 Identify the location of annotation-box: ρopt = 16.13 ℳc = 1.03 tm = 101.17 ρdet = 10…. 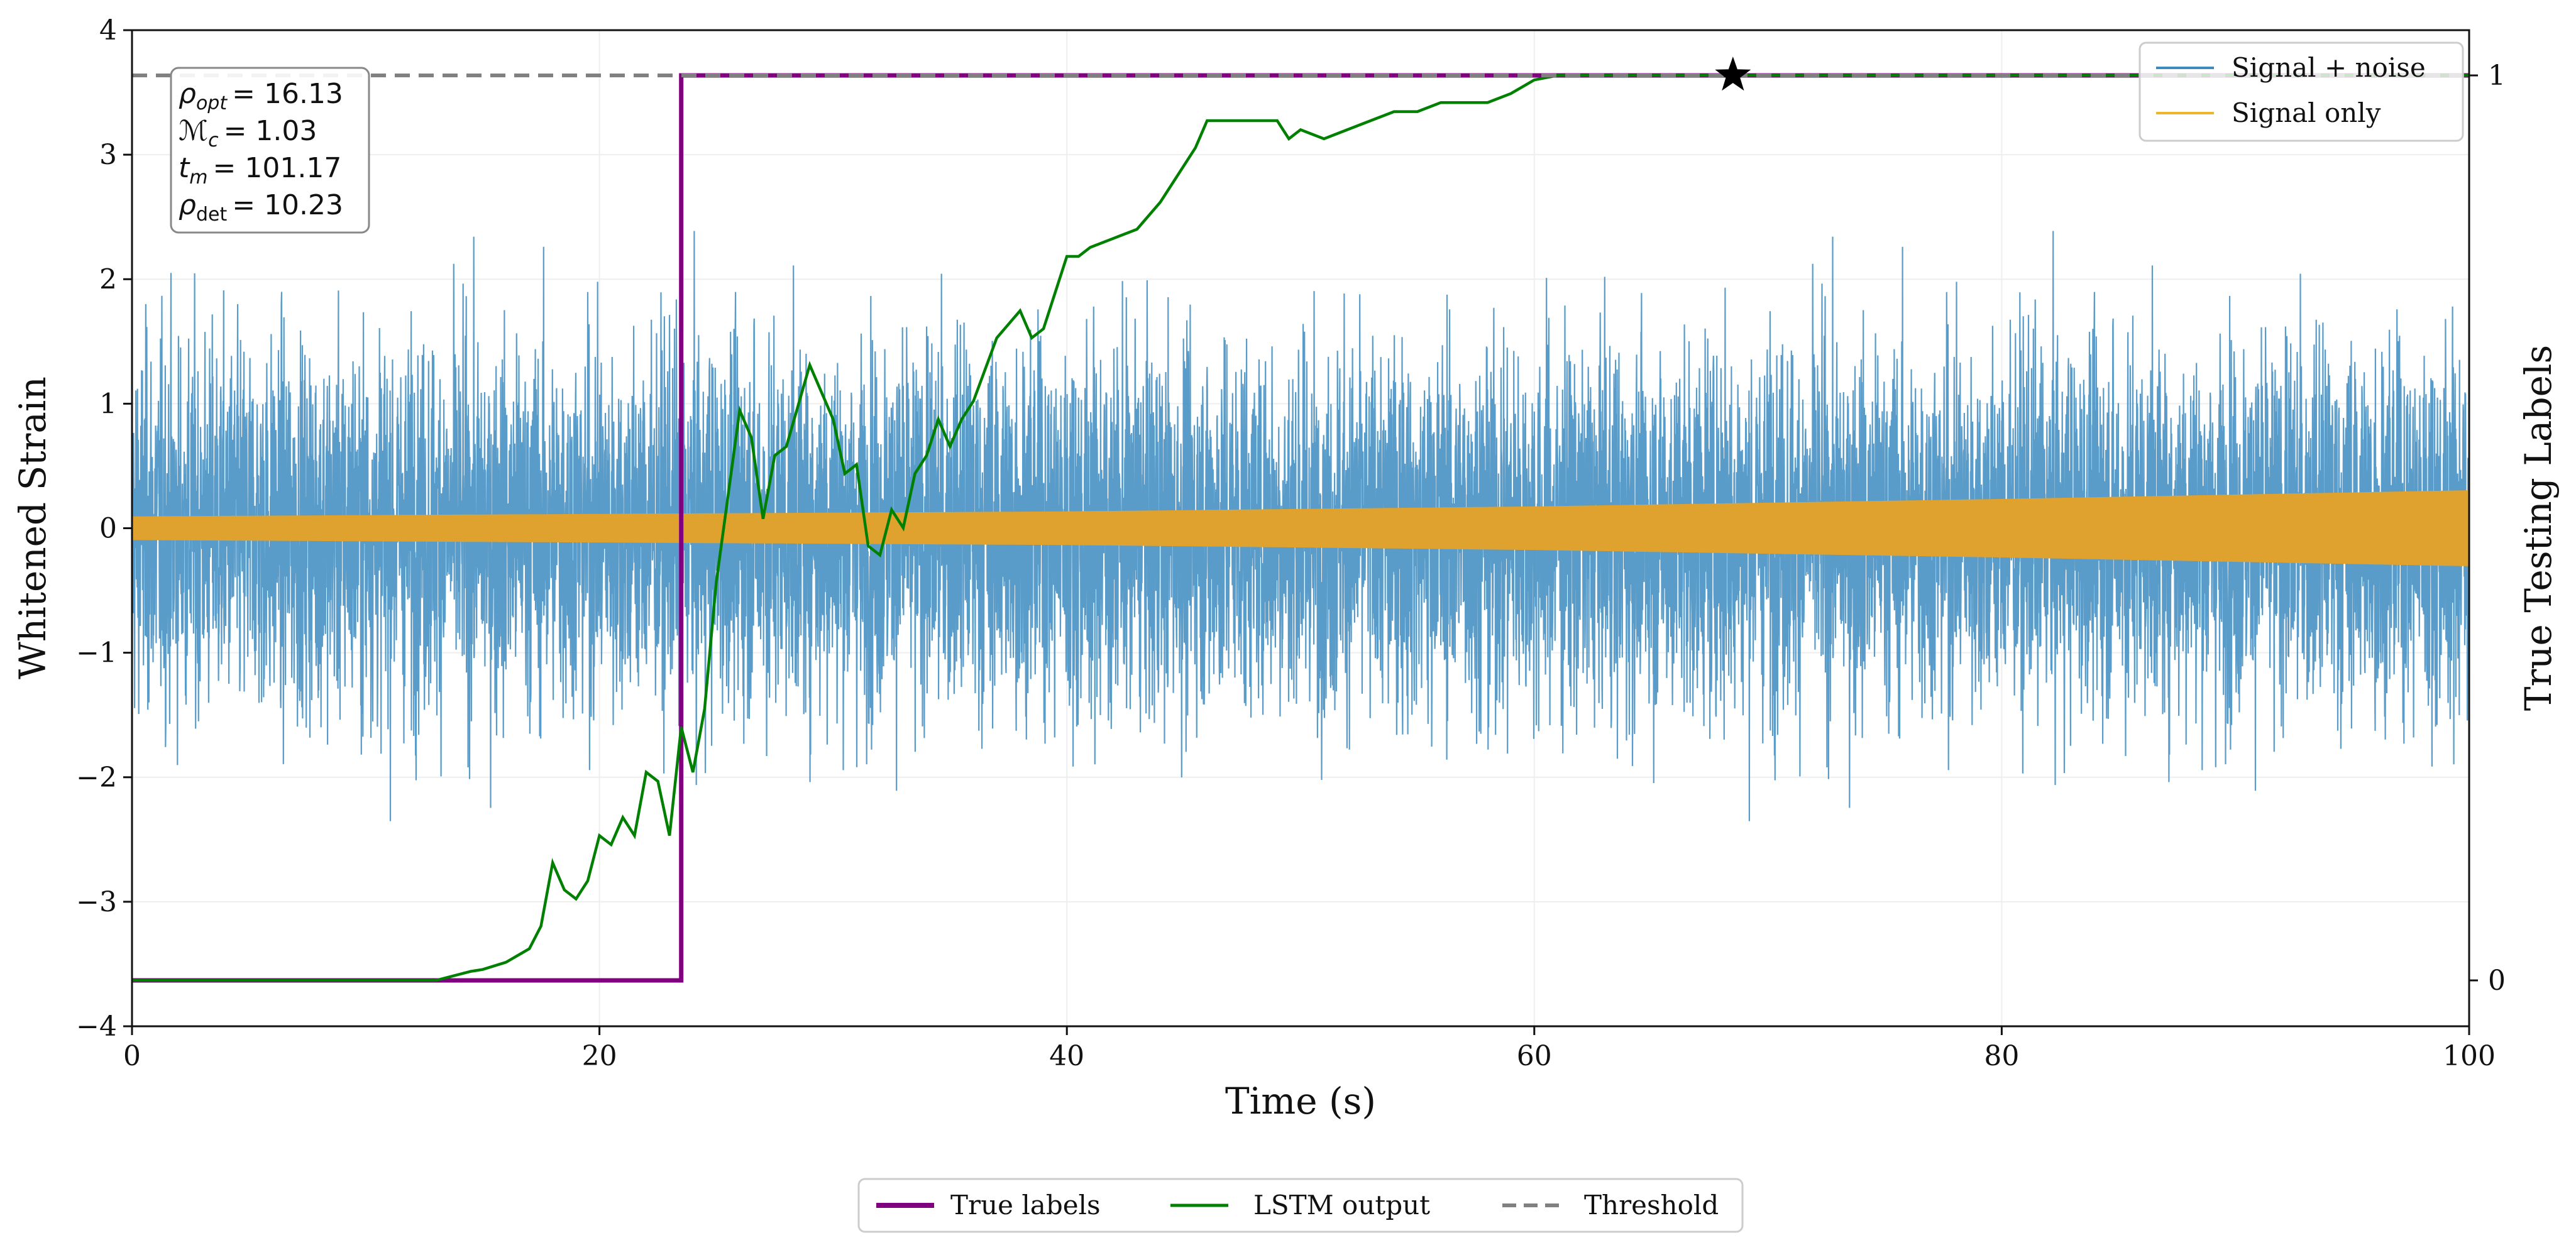
(270, 150).